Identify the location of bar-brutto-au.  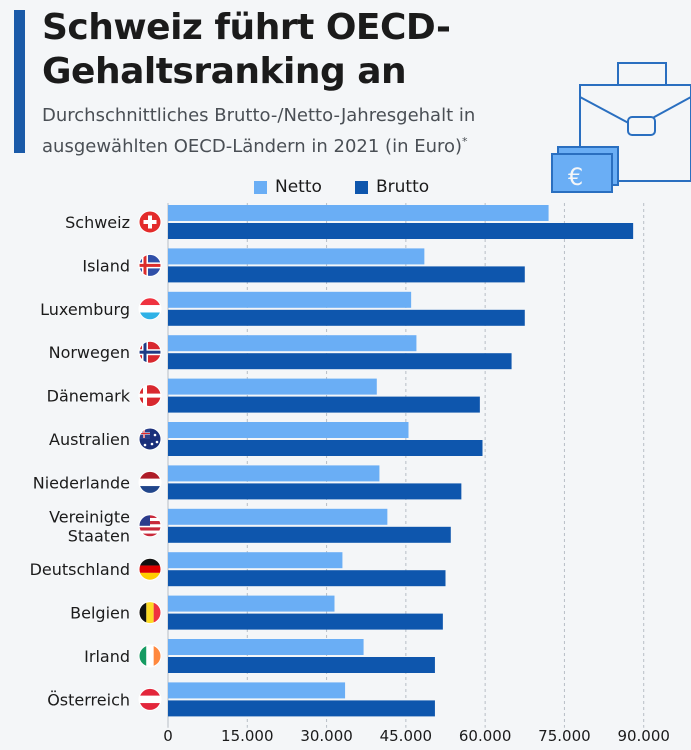
(325, 448).